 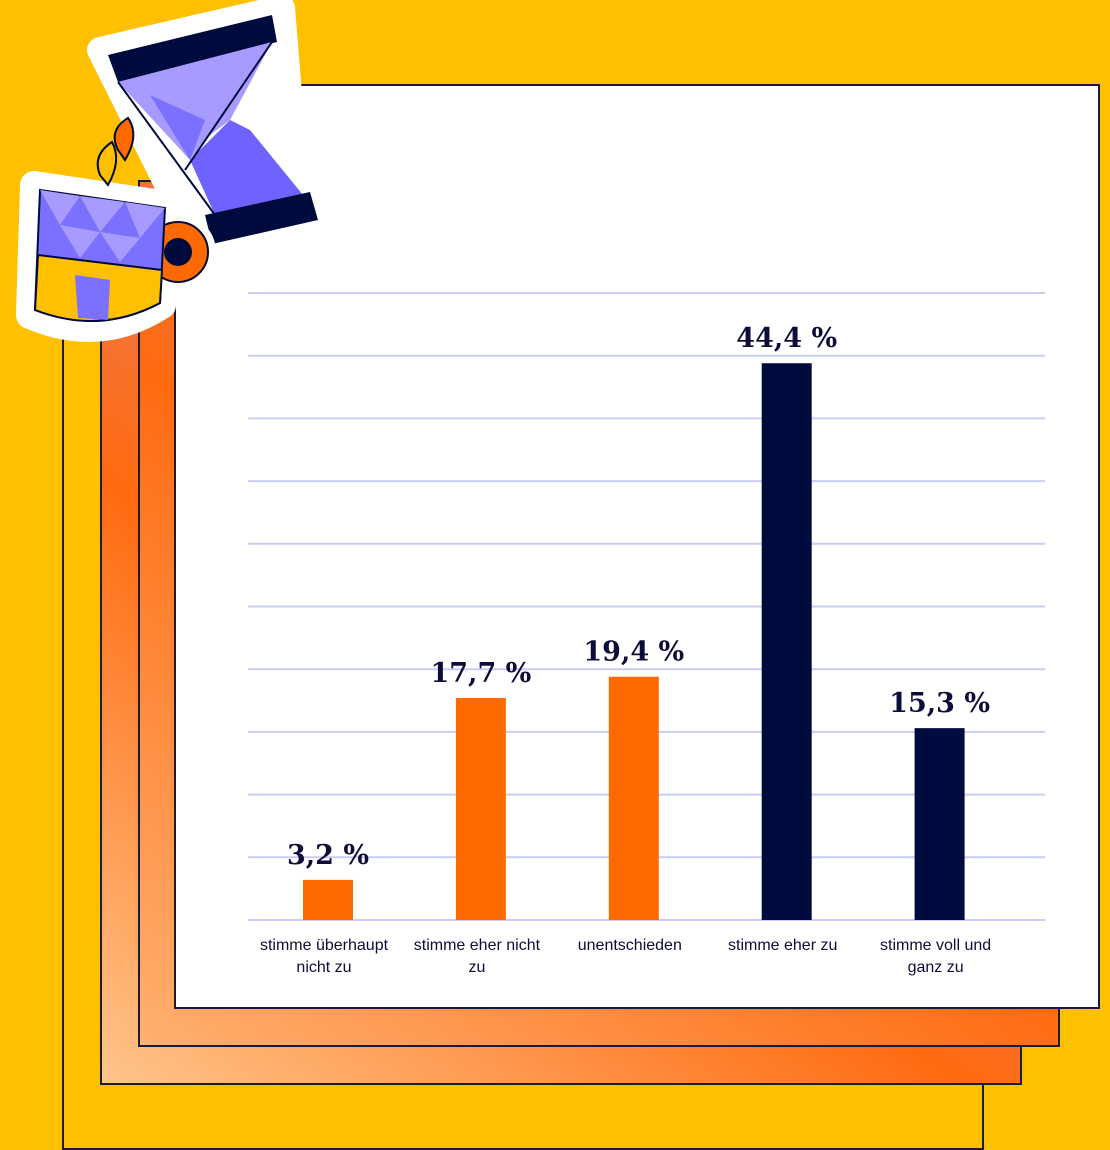 I want to click on category-label: zu, so click(x=476, y=967).